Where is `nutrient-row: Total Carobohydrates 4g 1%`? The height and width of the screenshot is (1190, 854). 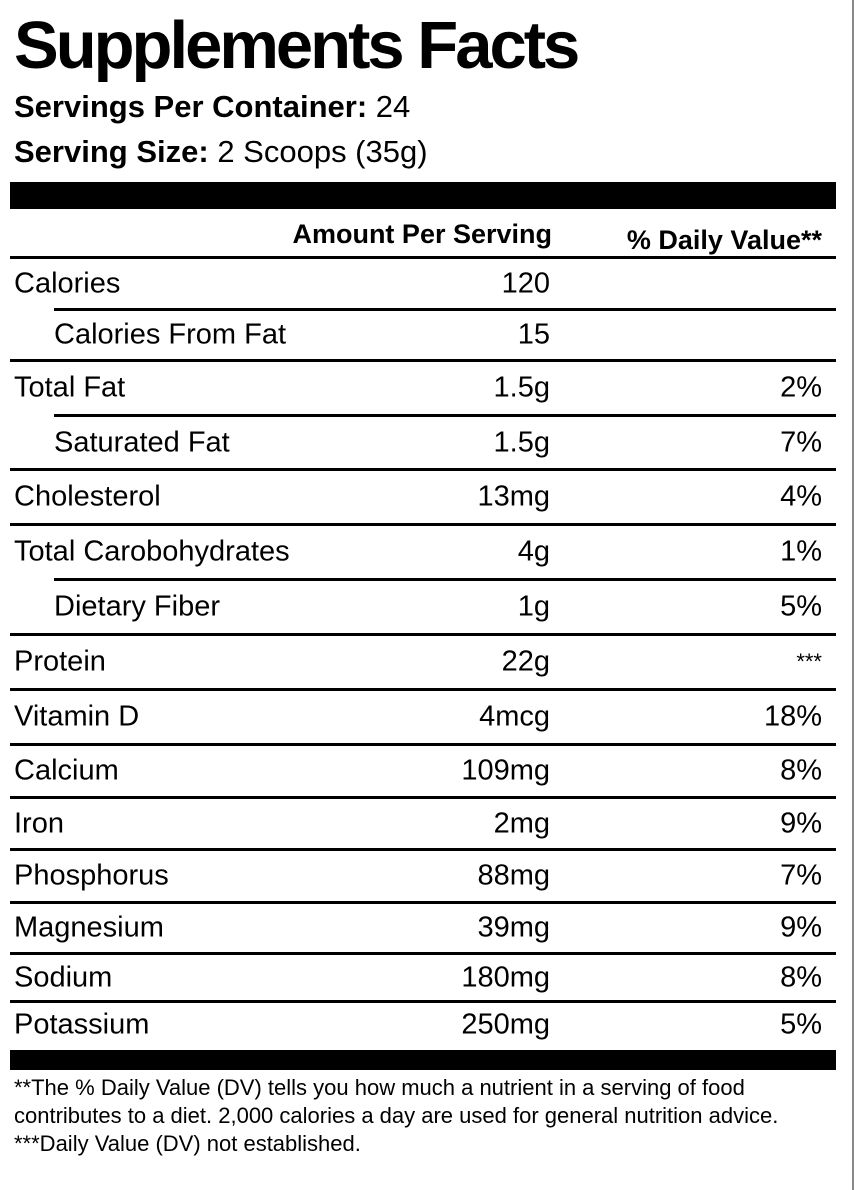 nutrient-row: Total Carobohydrates 4g 1% is located at coordinates (423, 550).